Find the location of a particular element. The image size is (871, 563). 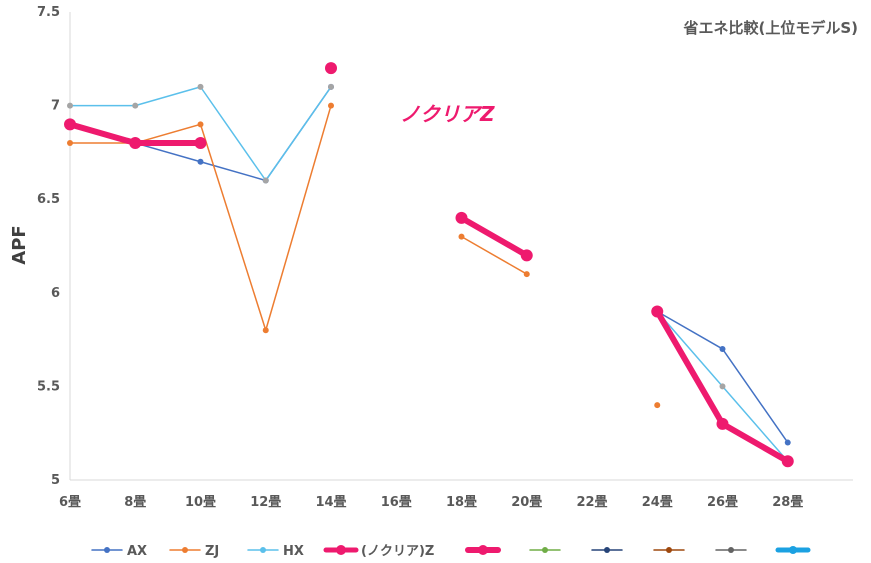

x-tick-label: 20畳 is located at coordinates (526, 502).